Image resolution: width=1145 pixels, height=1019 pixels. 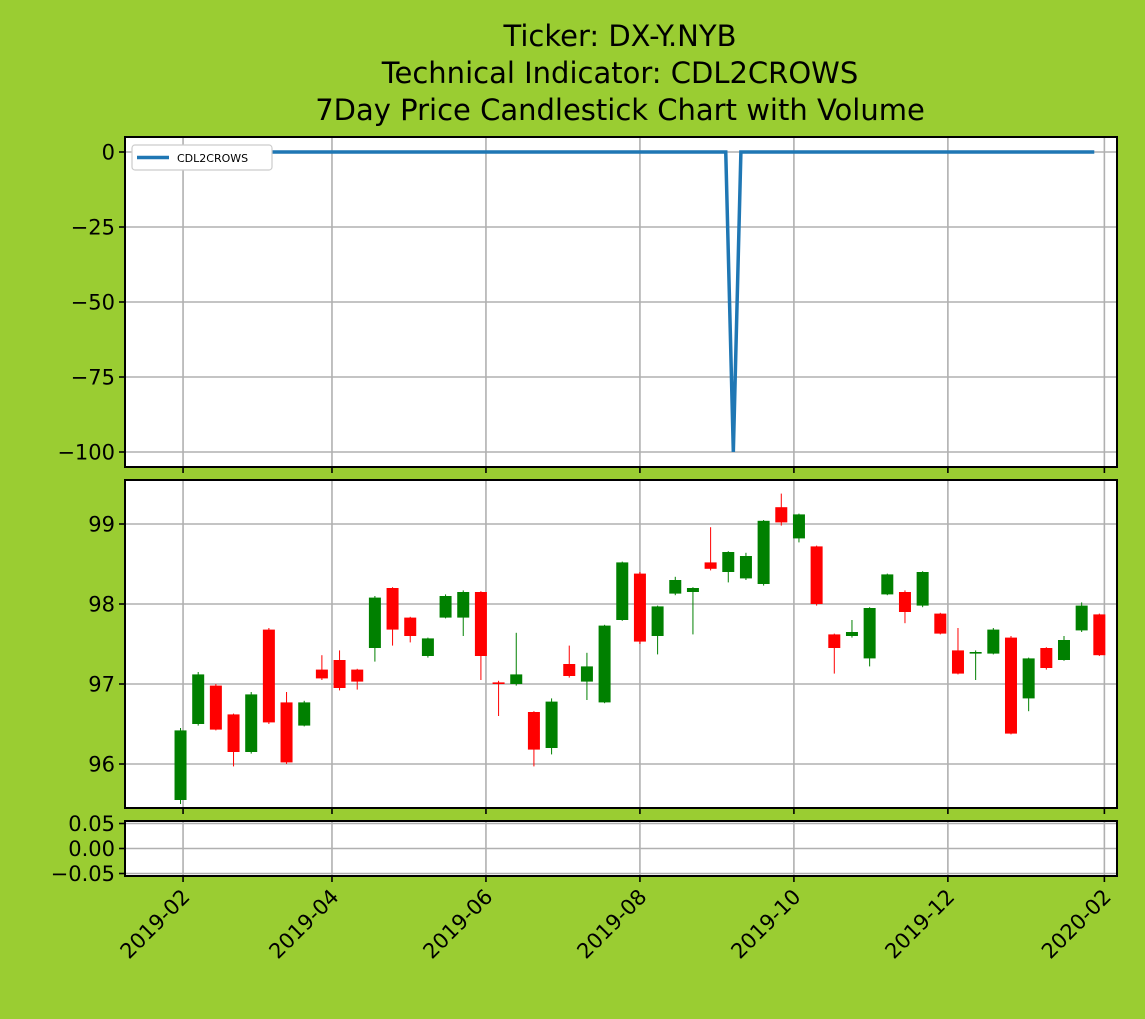 What do you see at coordinates (101, 685) in the screenshot?
I see `y-tick-label: 97` at bounding box center [101, 685].